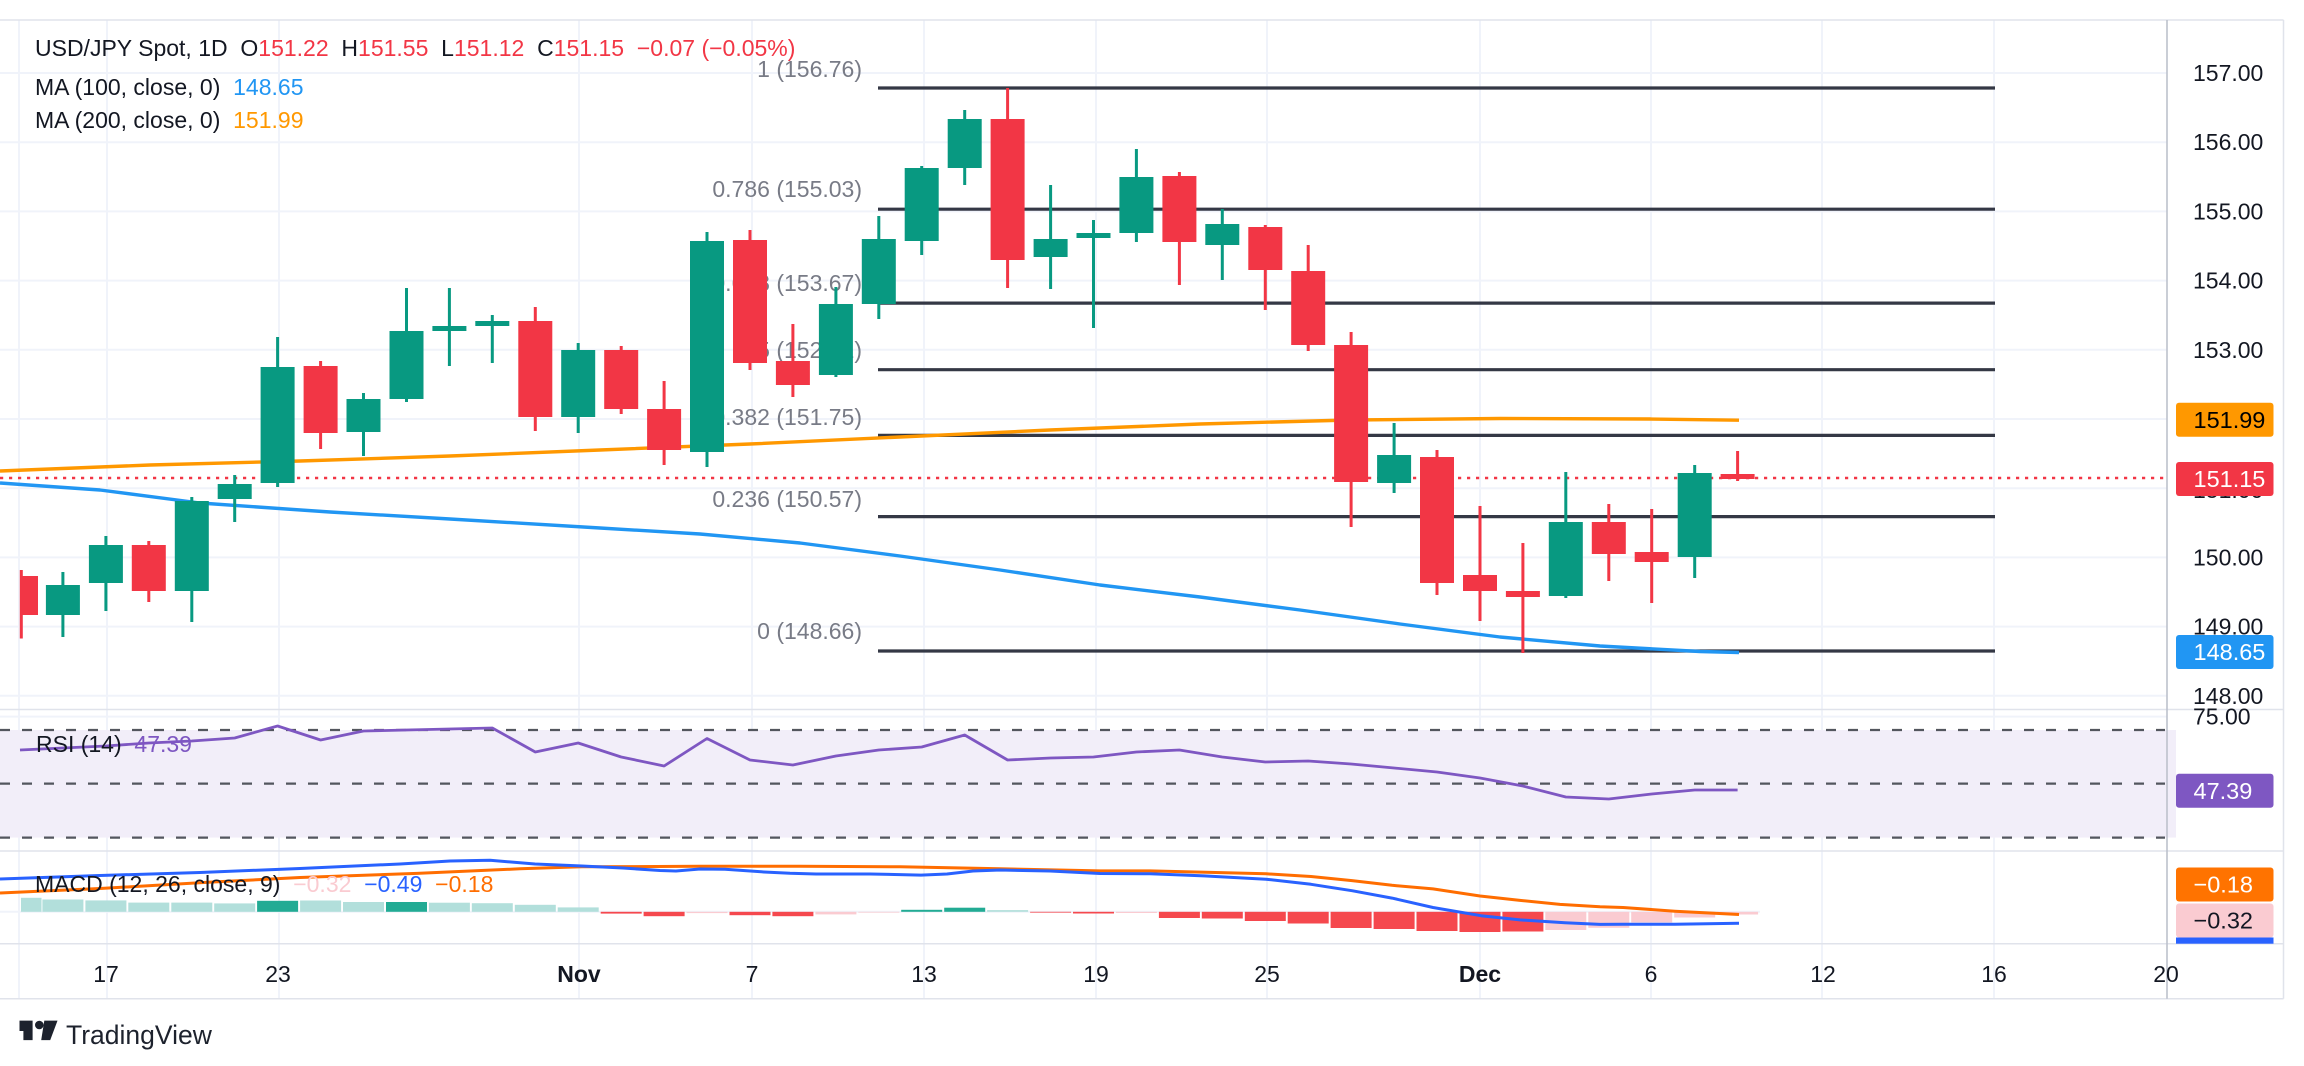  Describe the element at coordinates (579, 974) in the screenshot. I see `svg-text: Nov` at that location.